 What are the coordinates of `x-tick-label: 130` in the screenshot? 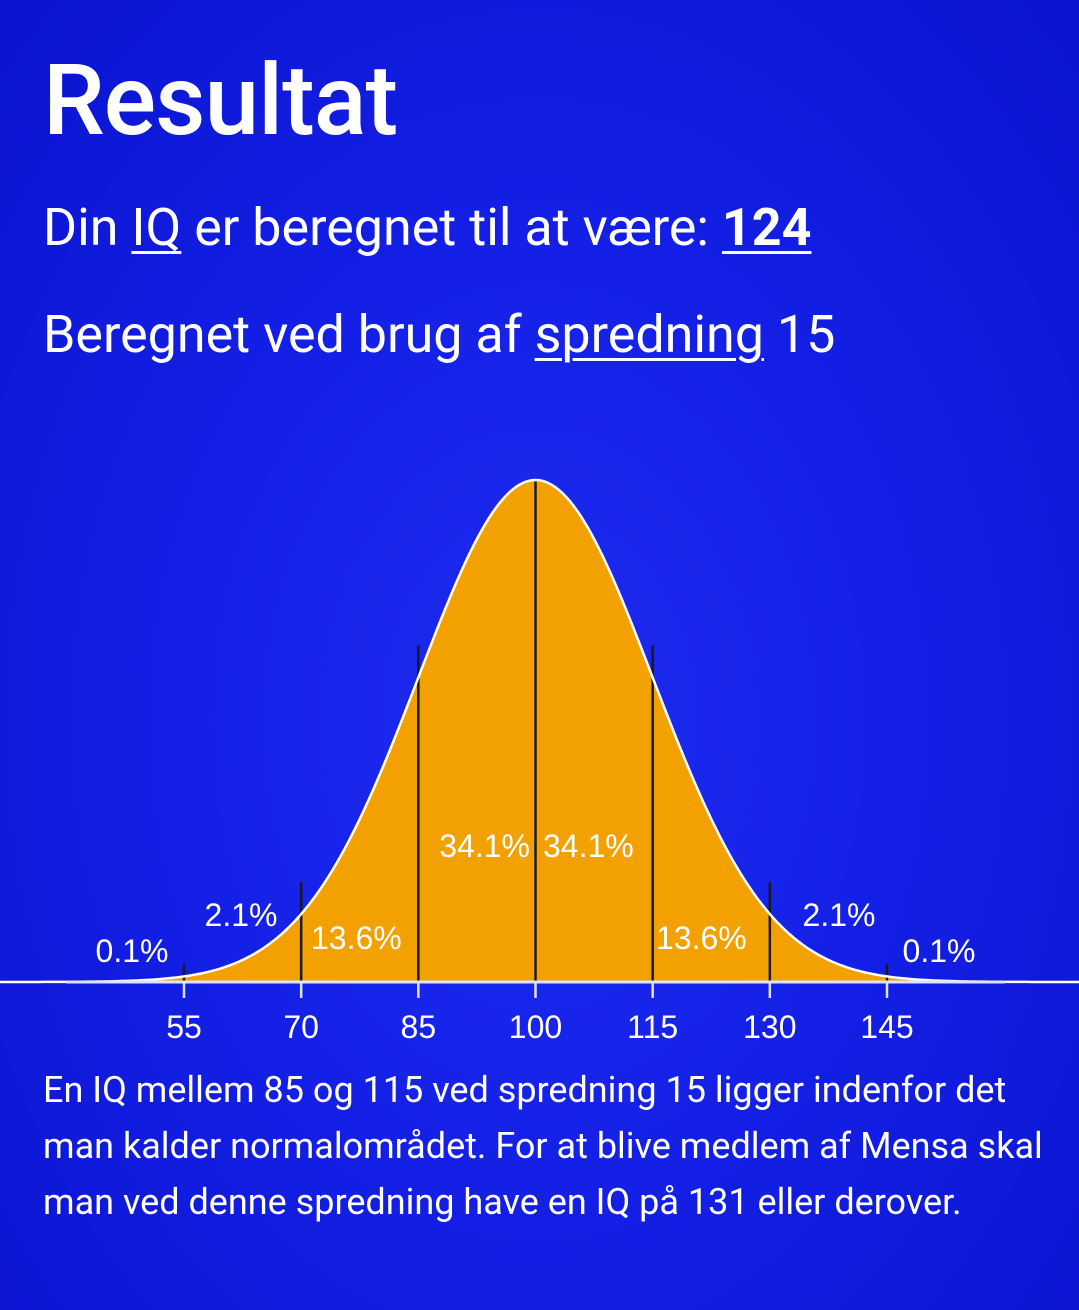 It's located at (769, 1027).